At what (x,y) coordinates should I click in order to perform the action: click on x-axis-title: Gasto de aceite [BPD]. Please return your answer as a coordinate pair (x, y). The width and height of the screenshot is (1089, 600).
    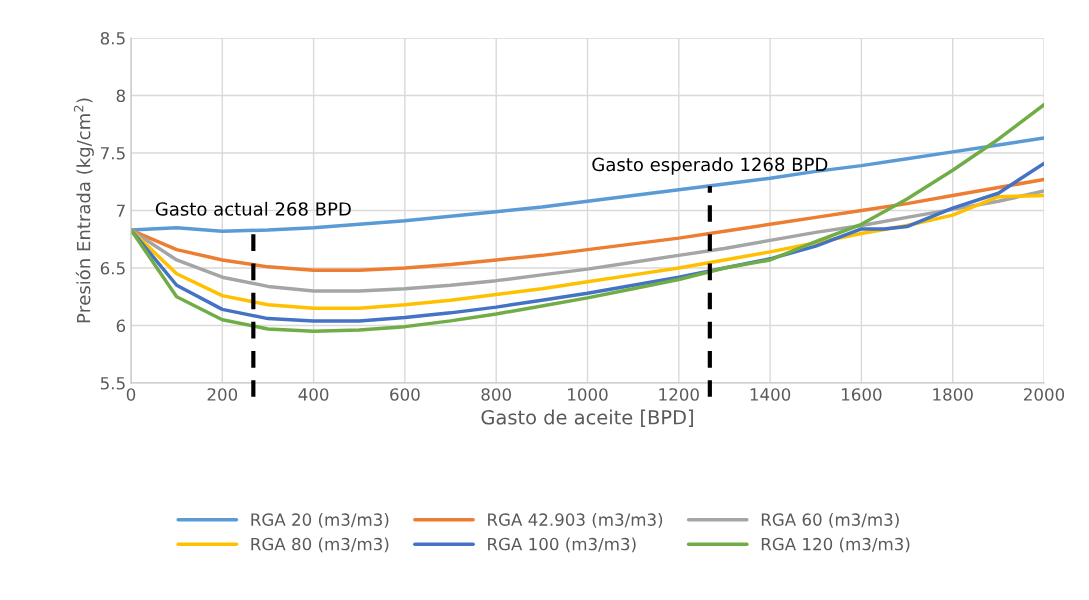
    Looking at the image, I should click on (587, 418).